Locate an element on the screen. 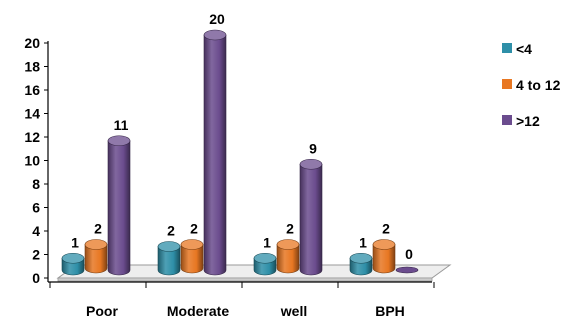 This screenshot has width=568, height=325. data-label-moderate-lt-4: 2 is located at coordinates (171, 231).